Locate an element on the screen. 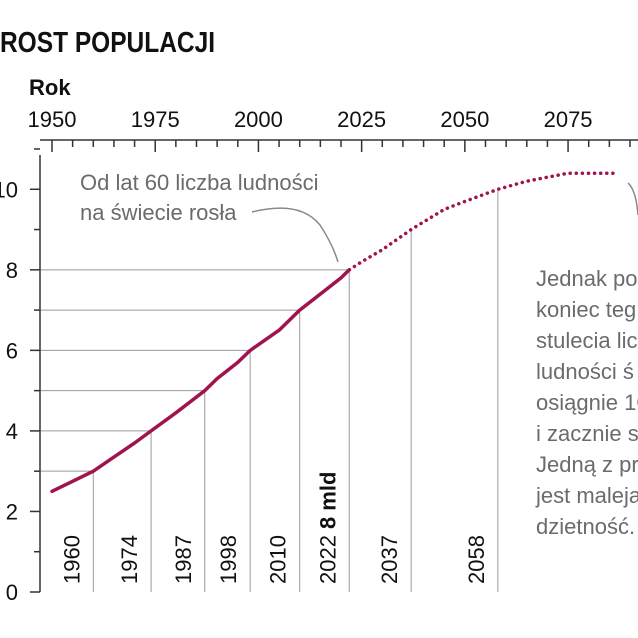  y-tick-label-2: 2 is located at coordinates (12, 511).